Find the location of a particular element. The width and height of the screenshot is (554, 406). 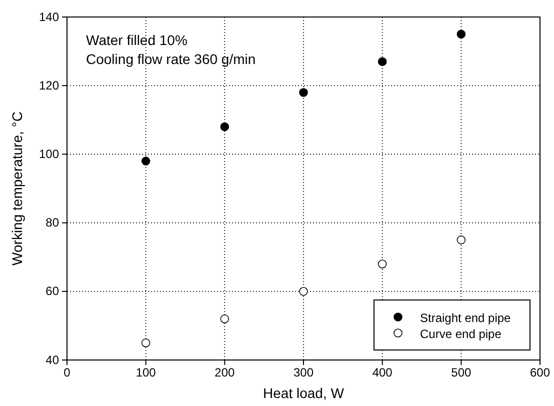

y-tick-label: 40 is located at coordinates (53, 359).